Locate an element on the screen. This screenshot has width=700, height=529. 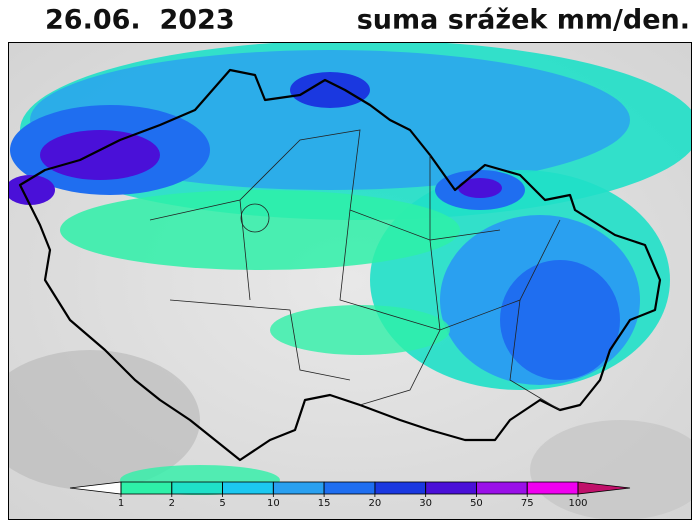
date: 26.06. 2023 is located at coordinates (140, 20).